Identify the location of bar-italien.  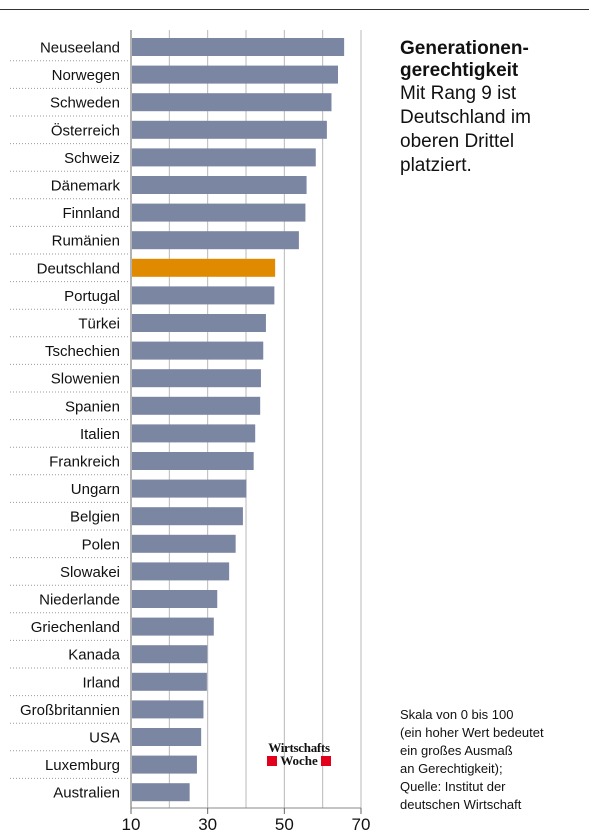
(194, 433).